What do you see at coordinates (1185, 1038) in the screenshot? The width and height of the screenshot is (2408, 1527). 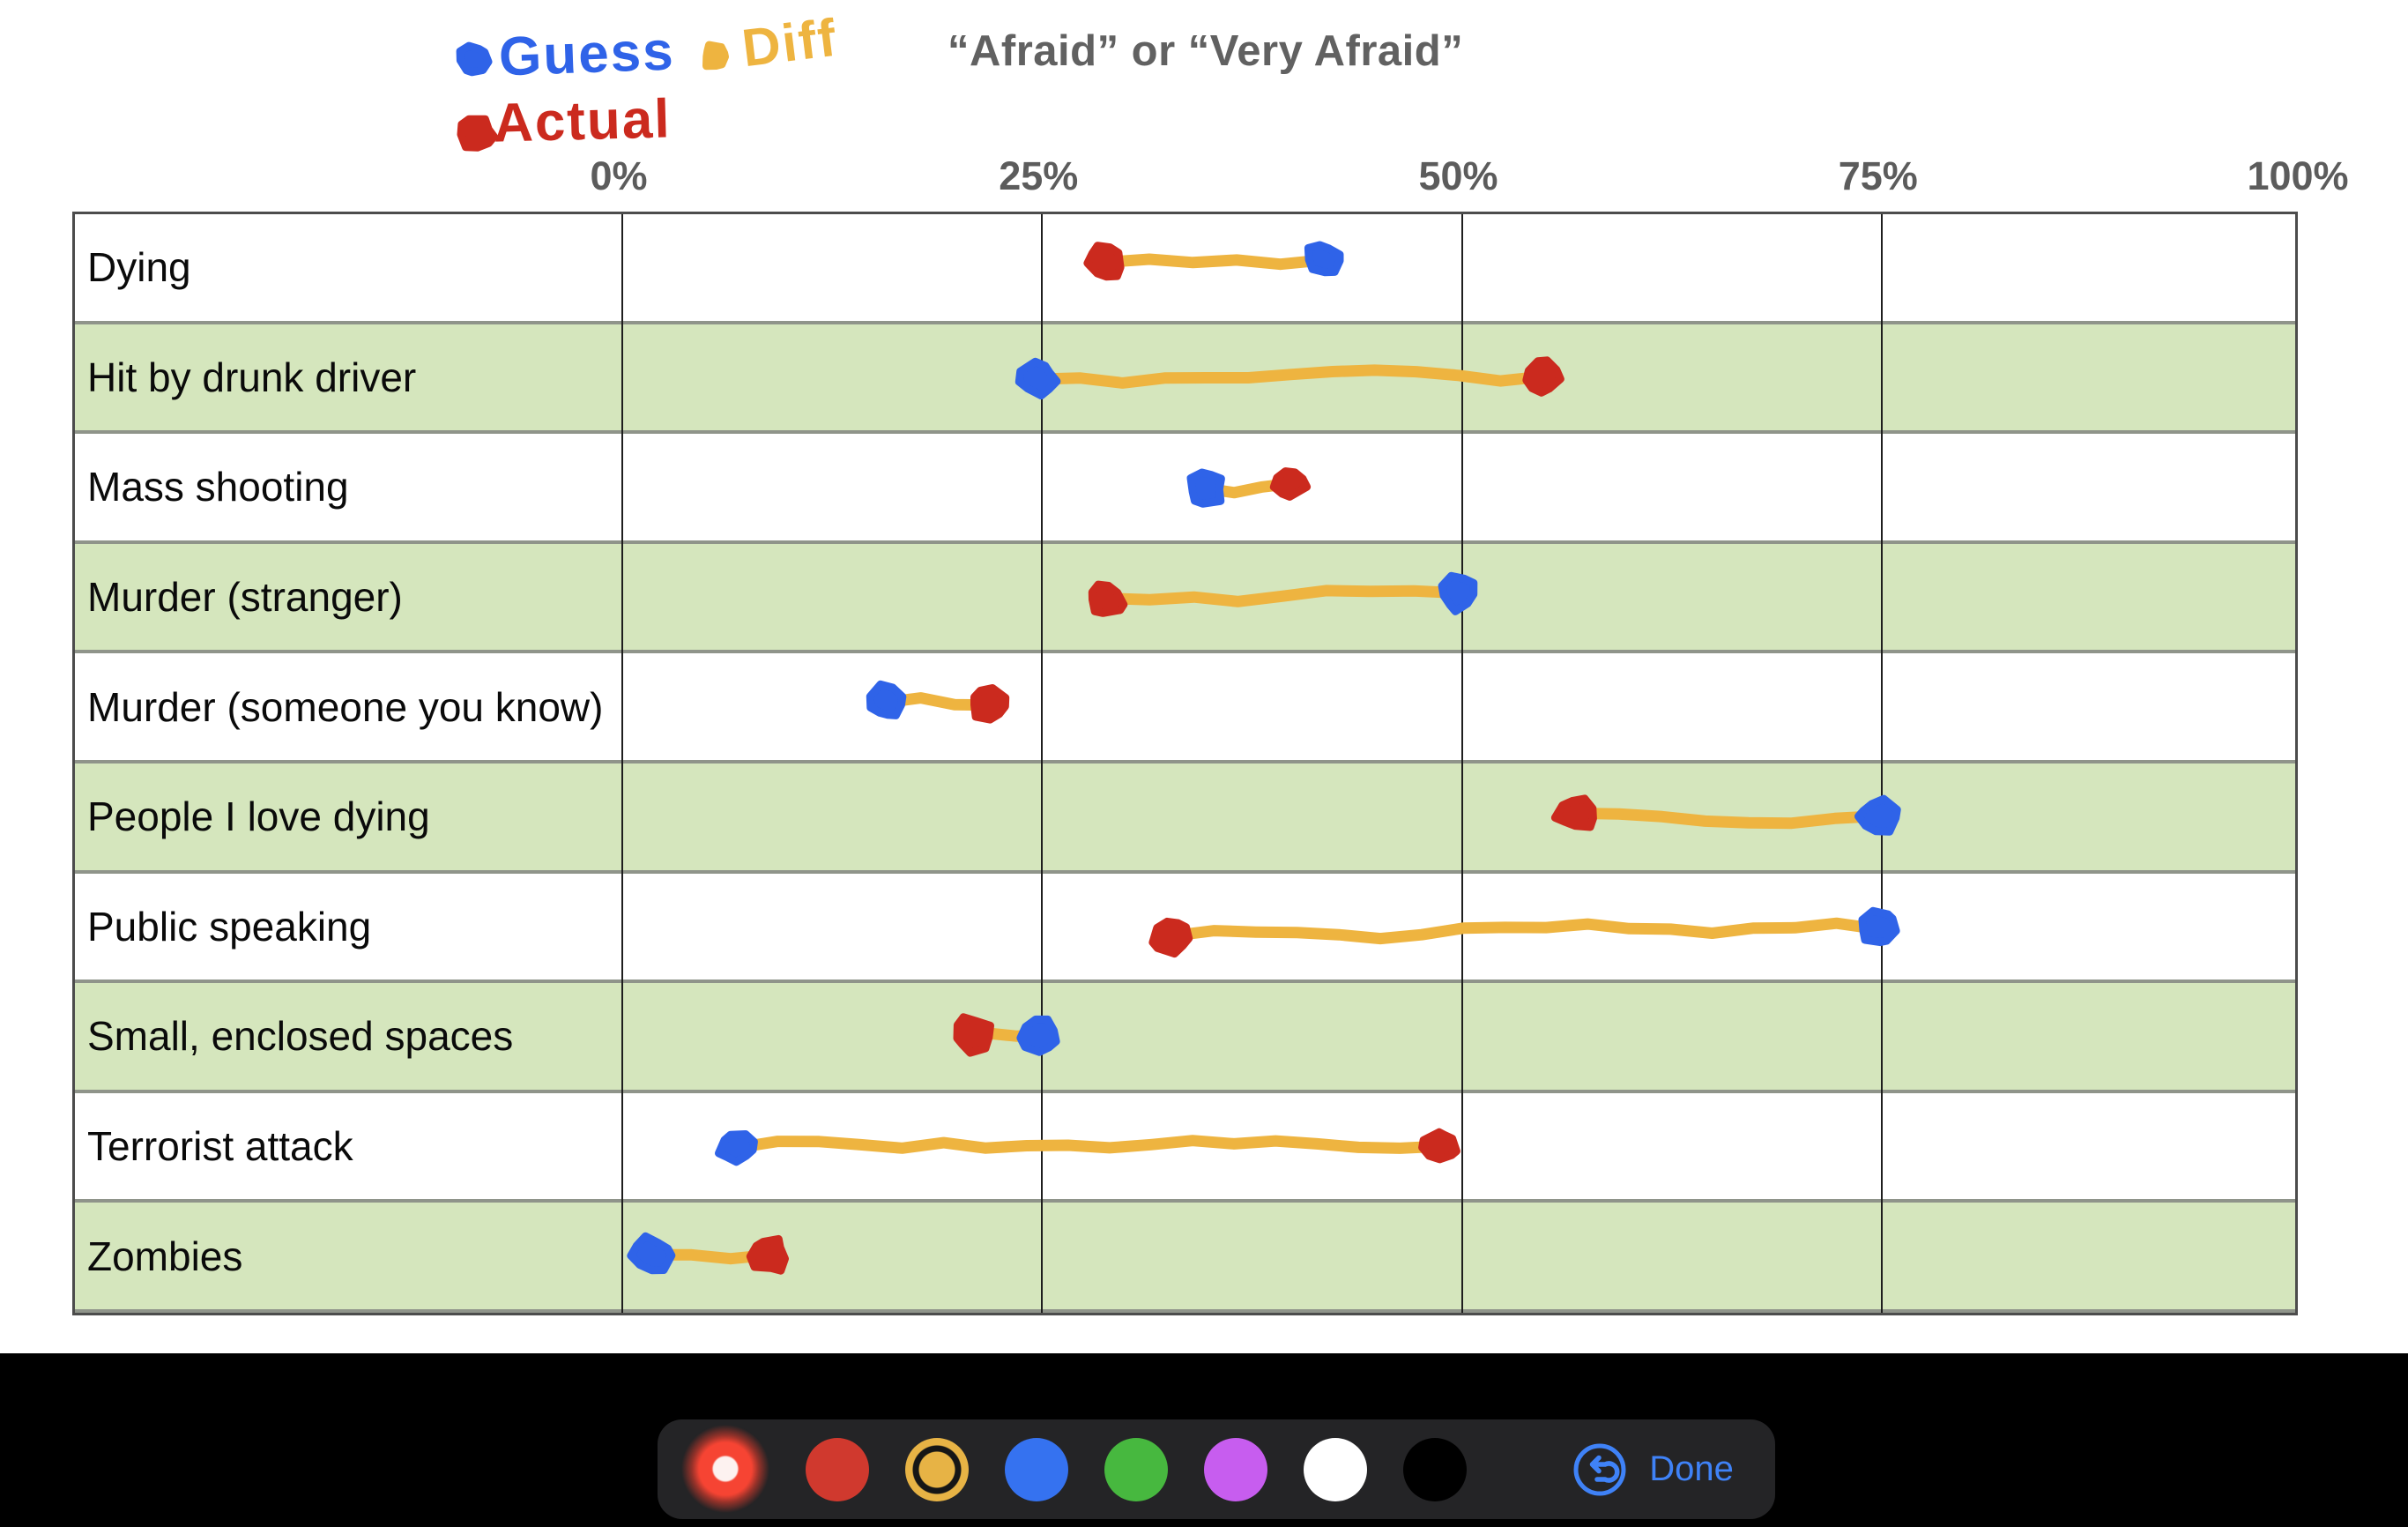 I see `table-row: Small, enclosed spaces` at bounding box center [1185, 1038].